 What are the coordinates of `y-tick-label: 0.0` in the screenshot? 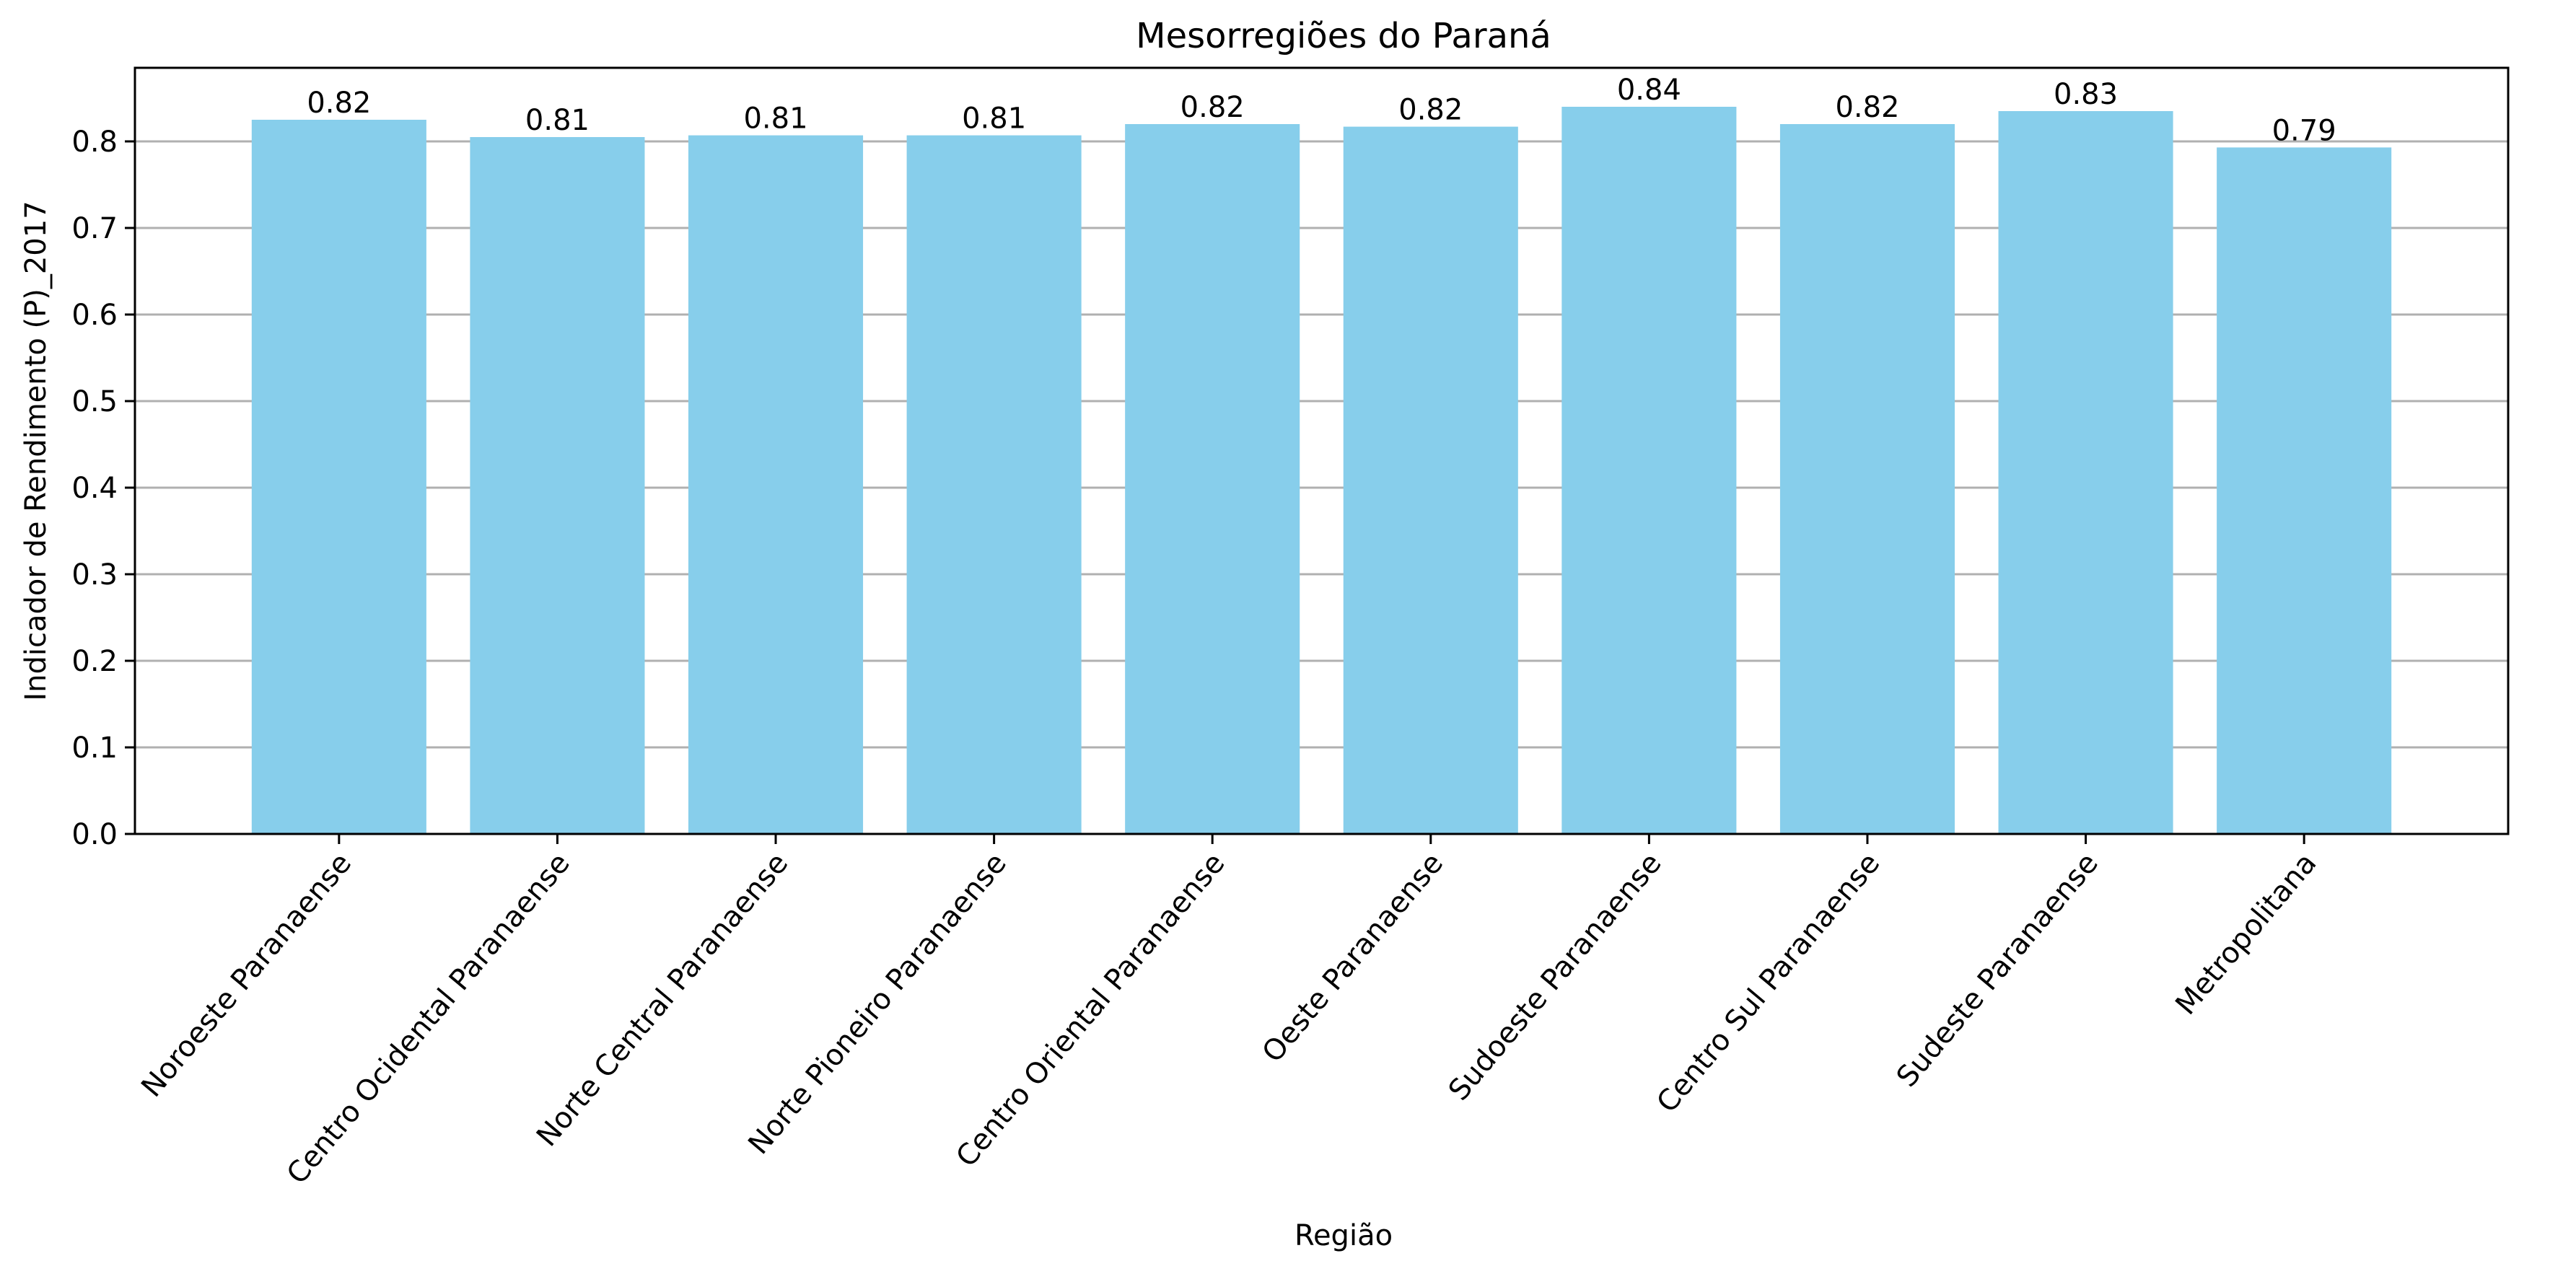 It's located at (94, 834).